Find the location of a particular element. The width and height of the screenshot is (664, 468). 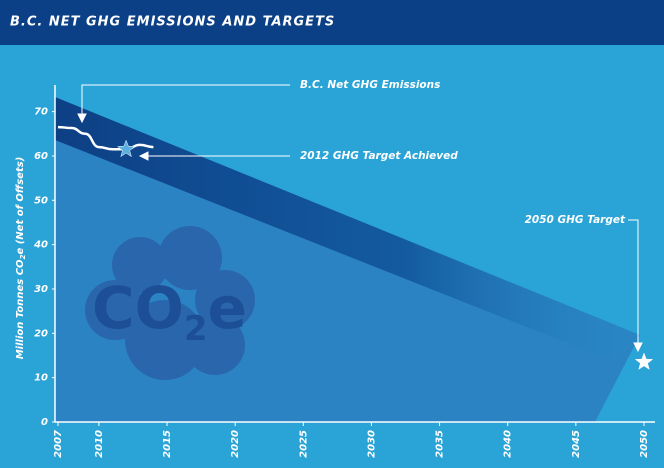

header is located at coordinates (332, 22).